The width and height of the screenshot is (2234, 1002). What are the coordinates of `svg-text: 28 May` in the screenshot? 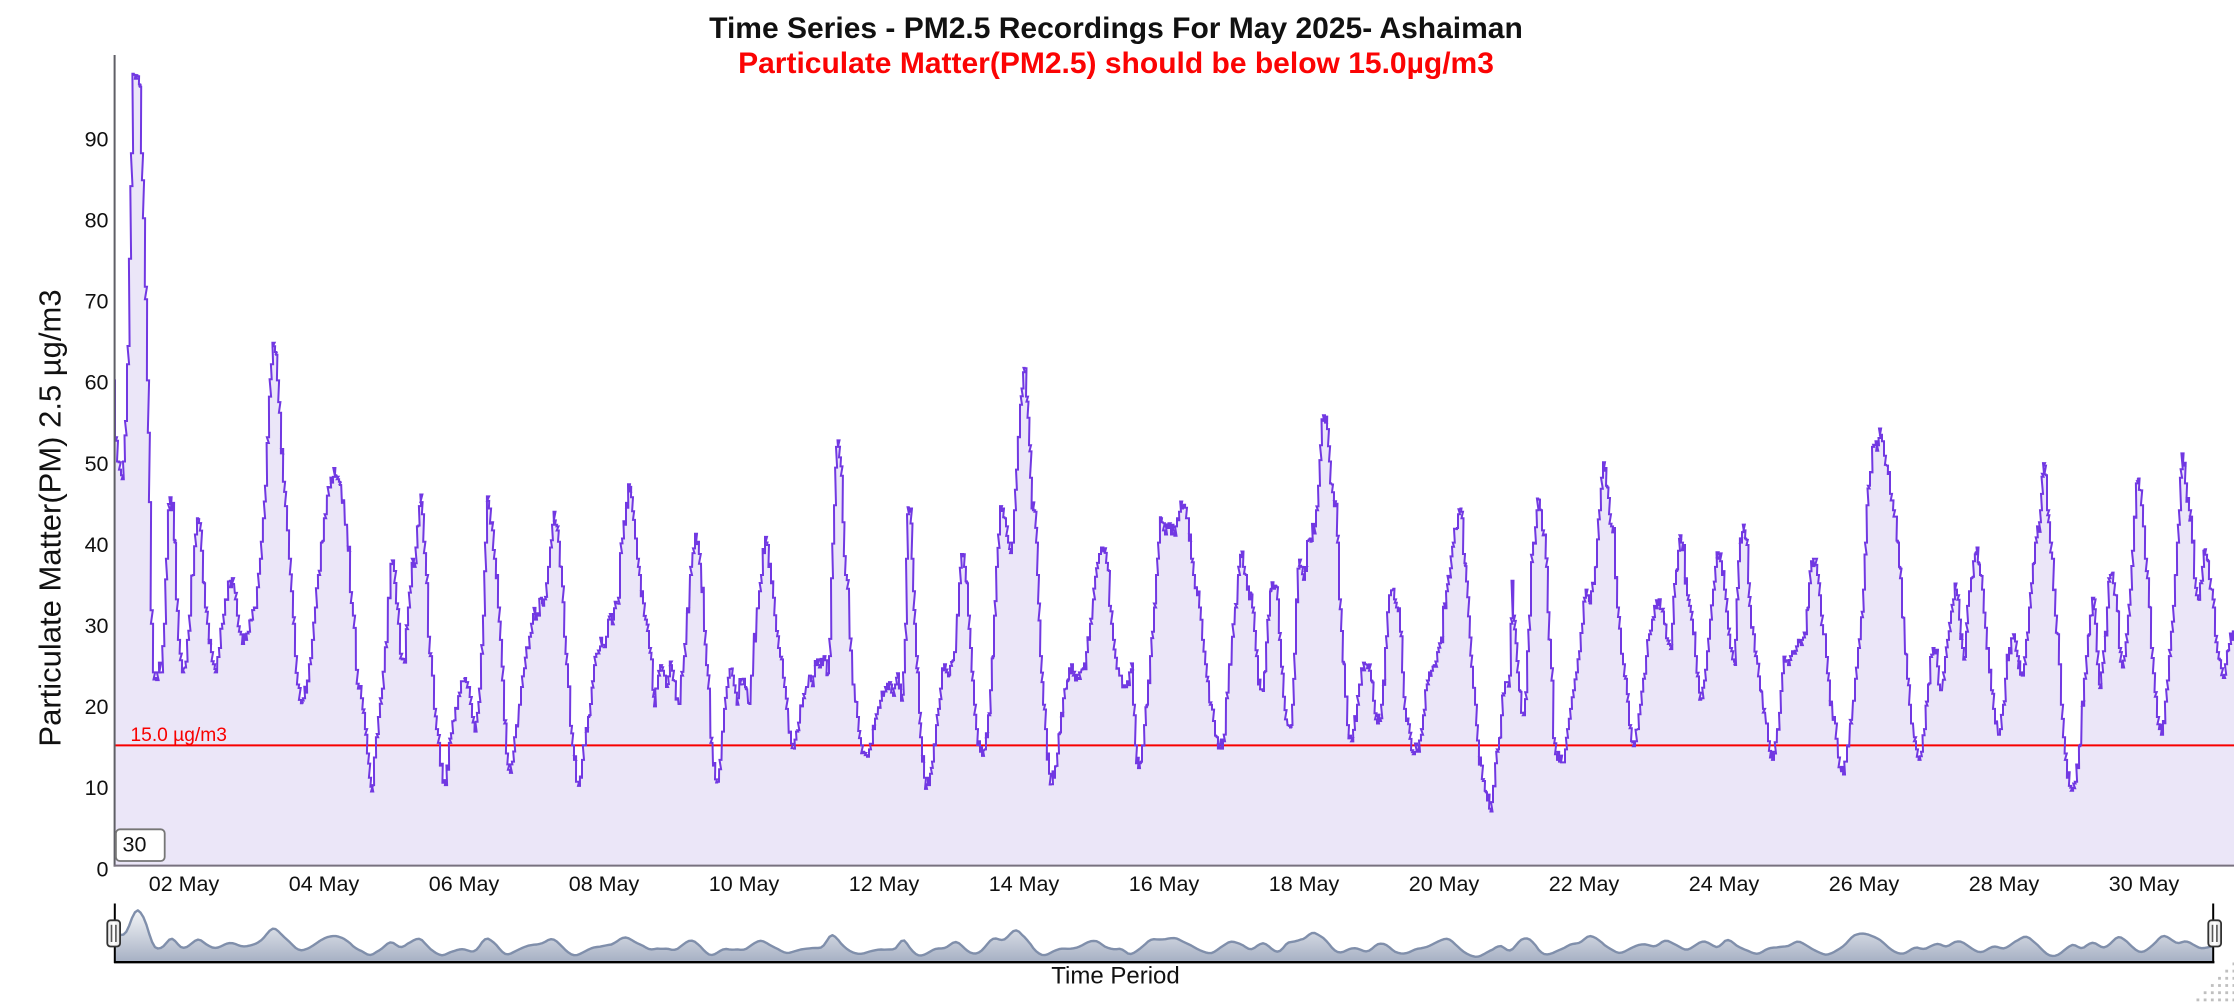 It's located at (2004, 884).